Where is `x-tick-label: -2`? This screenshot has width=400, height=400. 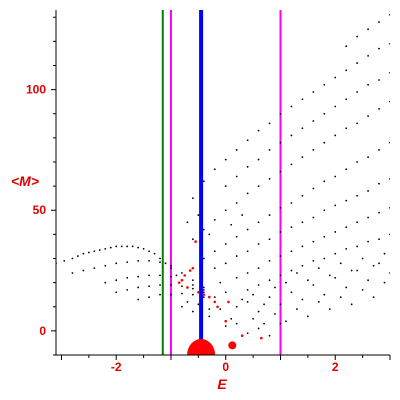
x-tick-label: -2 is located at coordinates (116, 367).